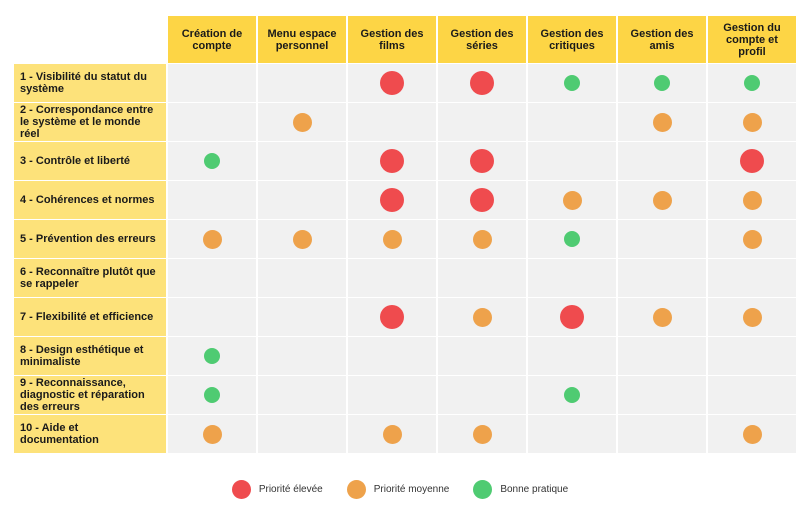 The width and height of the screenshot is (800, 508). I want to click on legend-dot-medium, so click(356, 489).